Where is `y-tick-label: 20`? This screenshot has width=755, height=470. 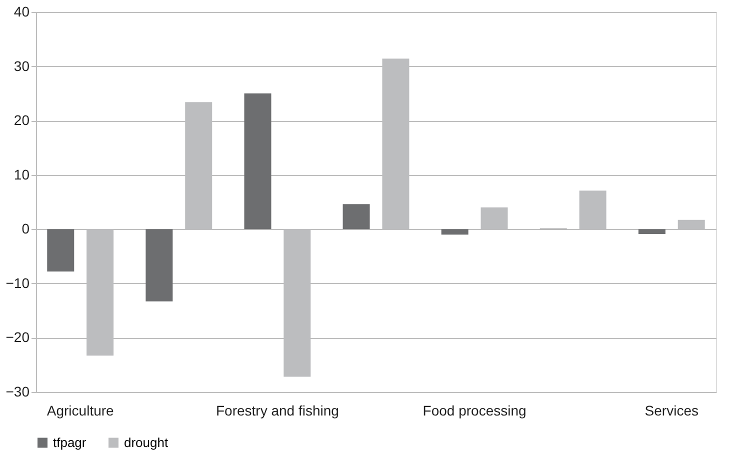
y-tick-label: 20 is located at coordinates (22, 120).